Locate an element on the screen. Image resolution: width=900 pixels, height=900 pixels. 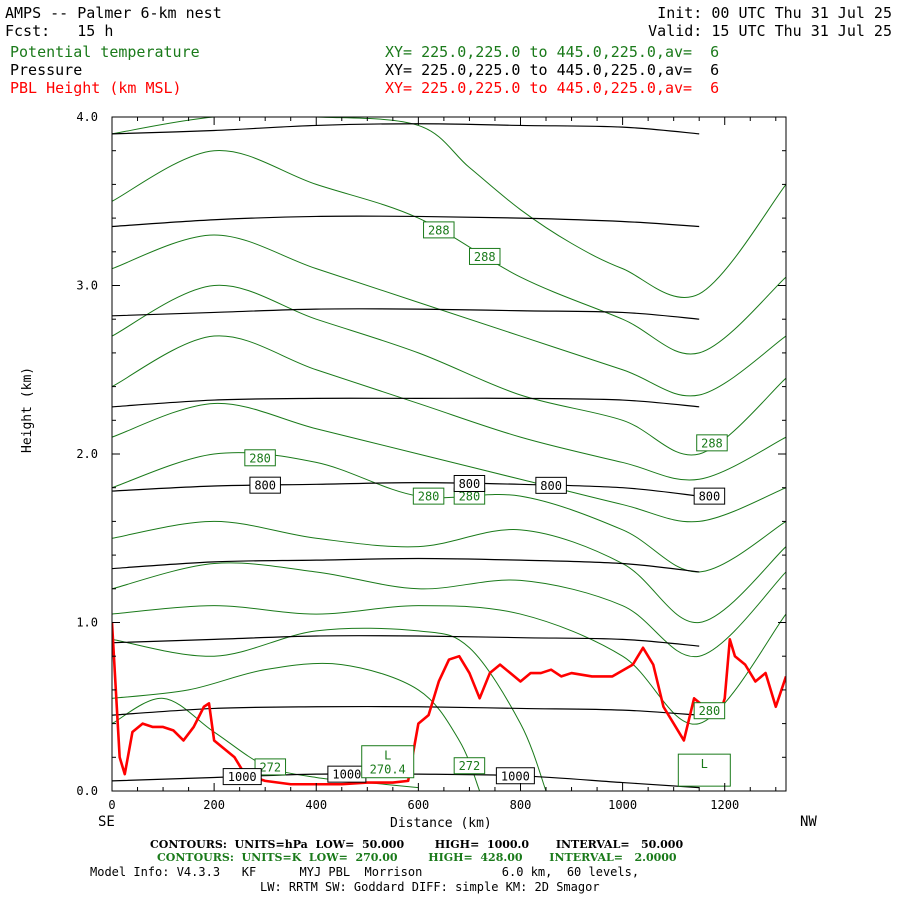
x-tick-label: 1000 is located at coordinates (622, 805).